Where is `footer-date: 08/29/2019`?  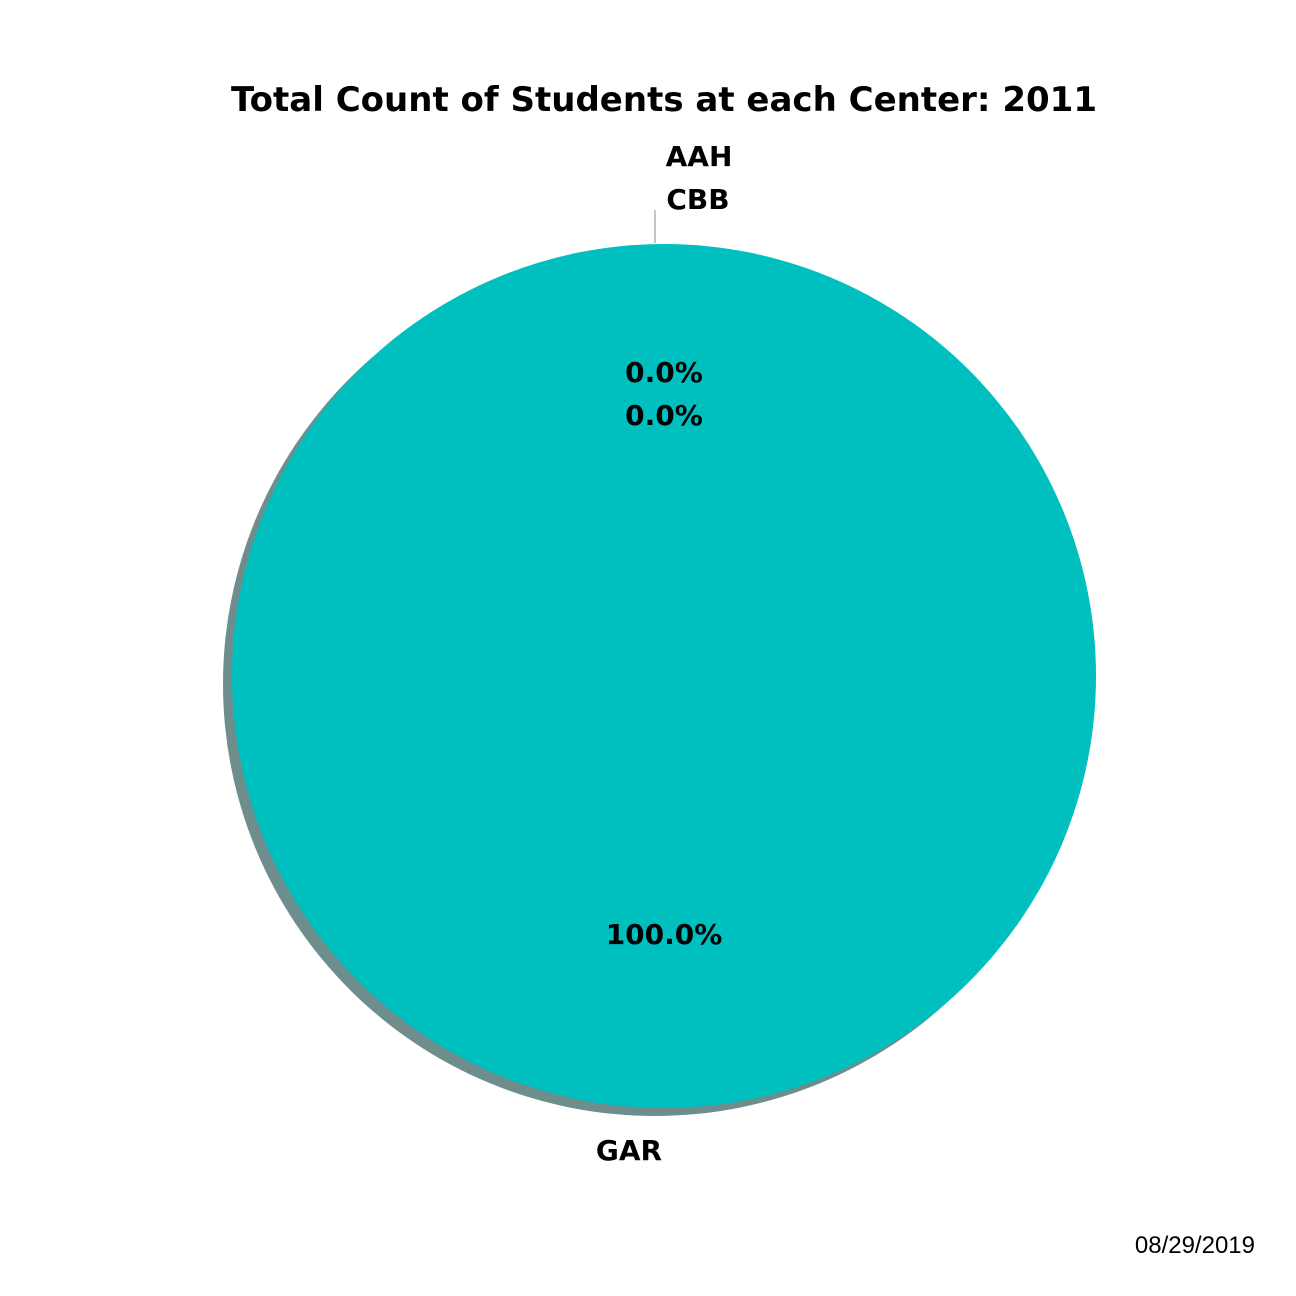
footer-date: 08/29/2019 is located at coordinates (1195, 1245).